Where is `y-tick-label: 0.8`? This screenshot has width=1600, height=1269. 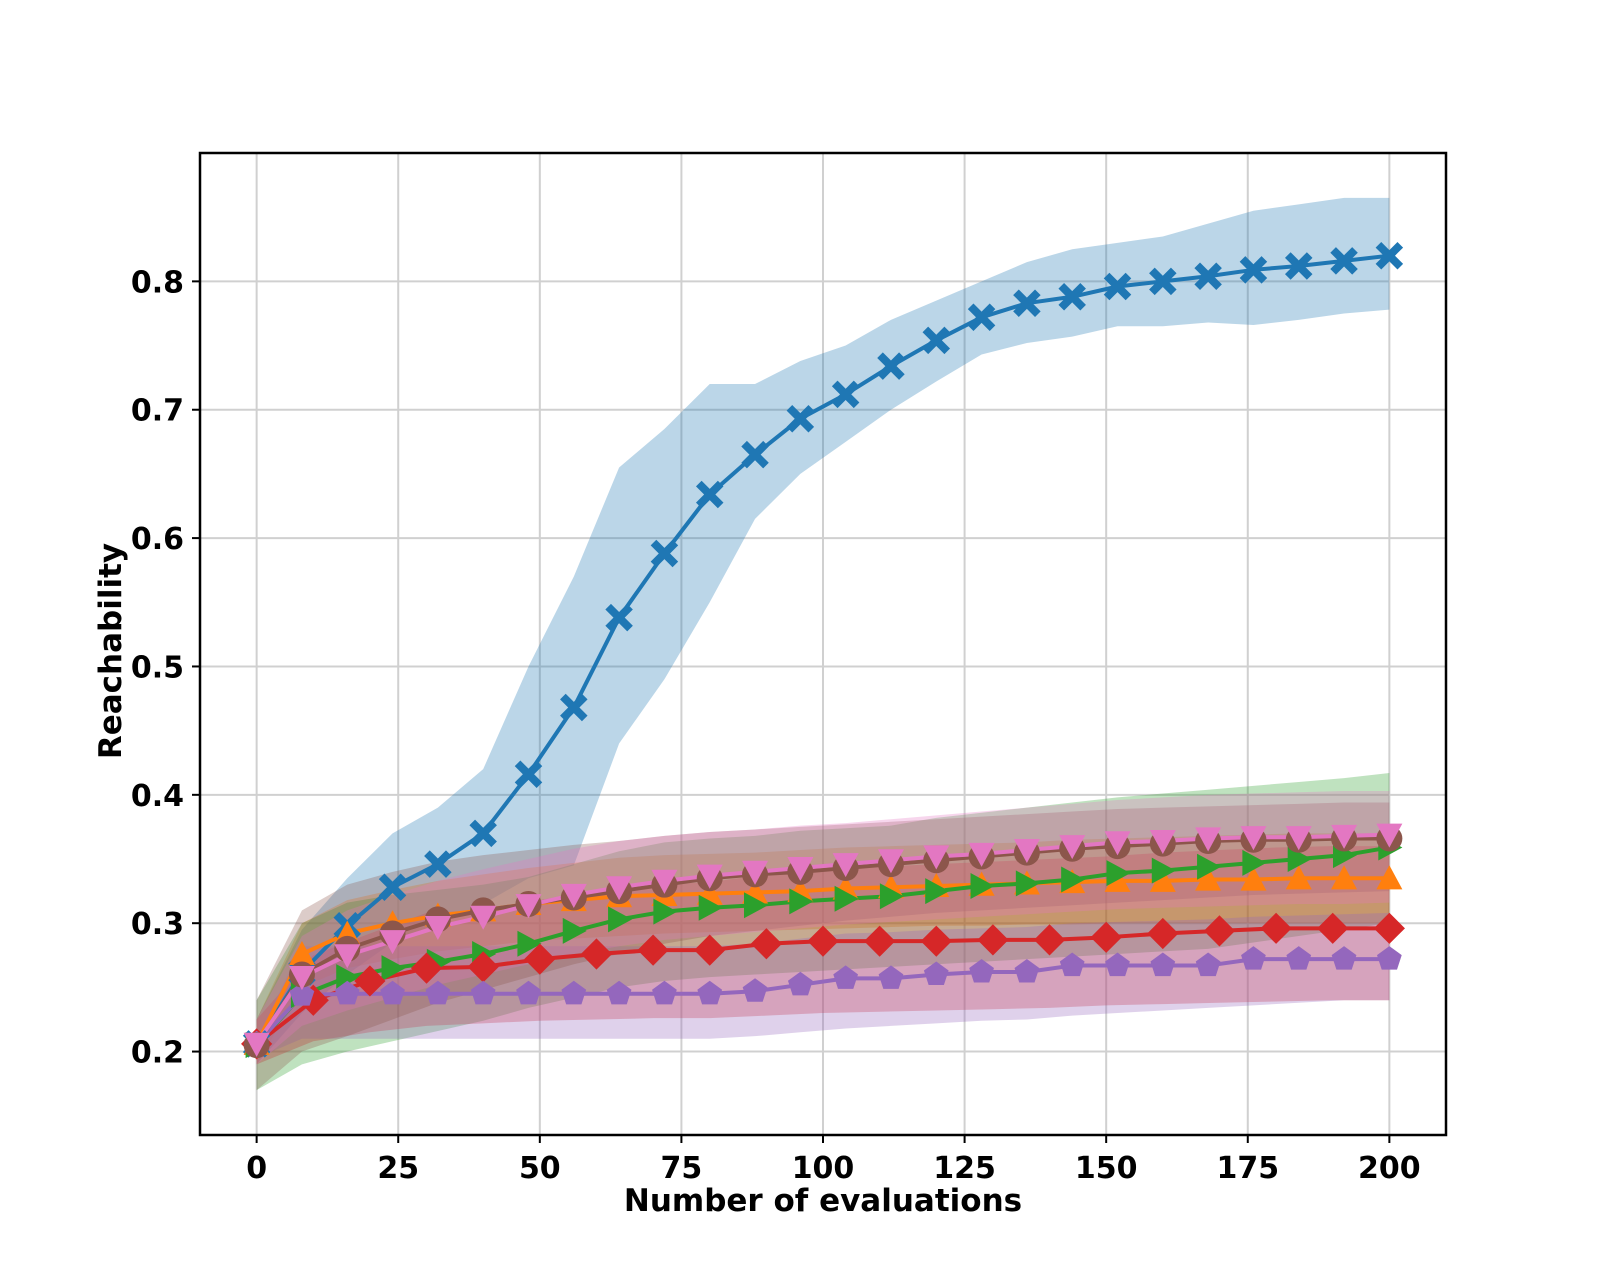 y-tick-label: 0.8 is located at coordinates (157, 282).